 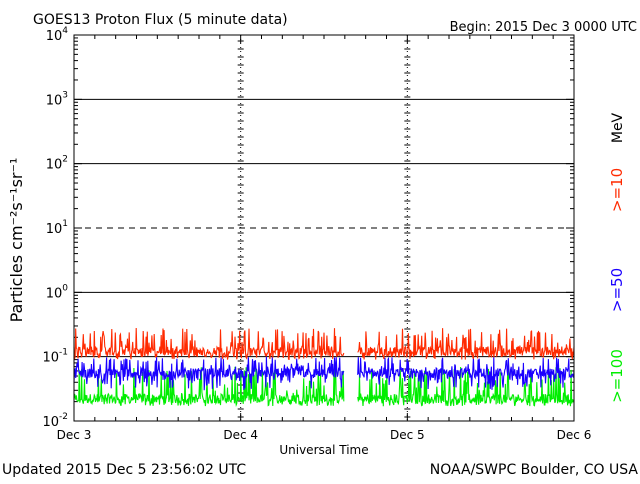 I want to click on x-tick-label: Dec 4, so click(x=240, y=435).